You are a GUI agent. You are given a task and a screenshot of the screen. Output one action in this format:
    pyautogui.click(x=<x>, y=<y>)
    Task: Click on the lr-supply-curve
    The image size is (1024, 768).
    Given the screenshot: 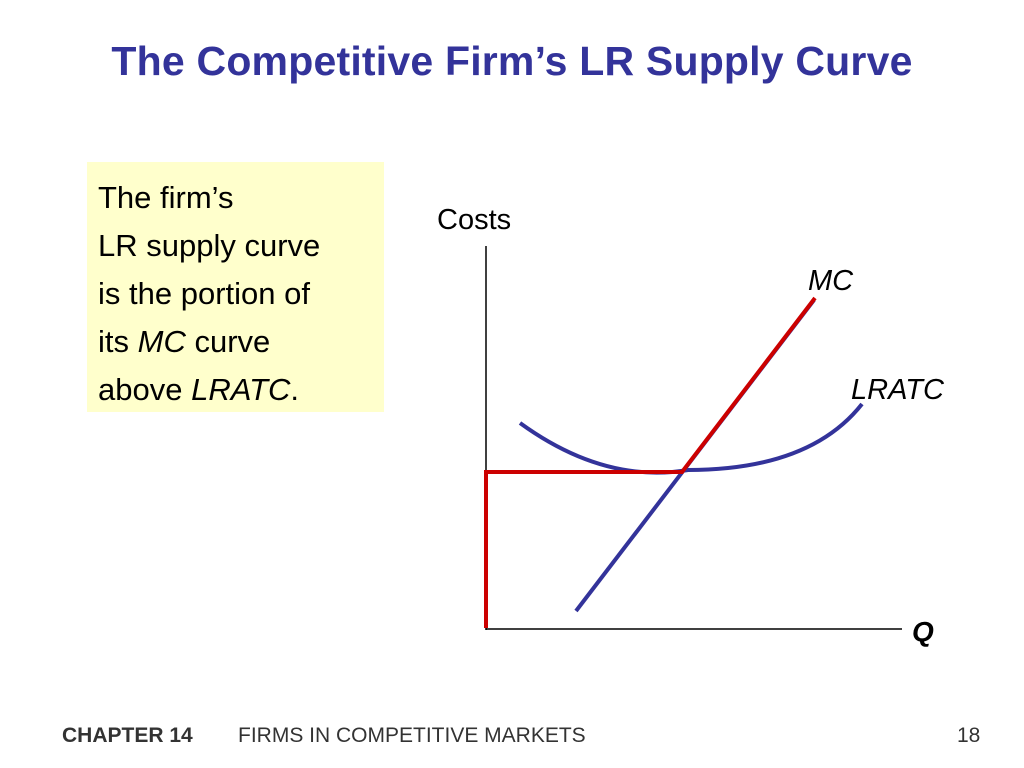 What is the action you would take?
    pyautogui.click(x=650, y=462)
    